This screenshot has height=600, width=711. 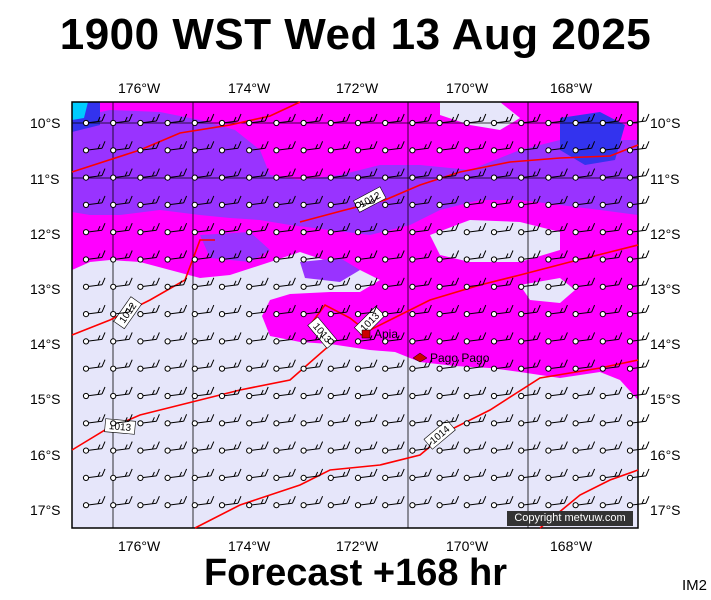 I want to click on latitude-label-left: 15°S, so click(x=45, y=399).